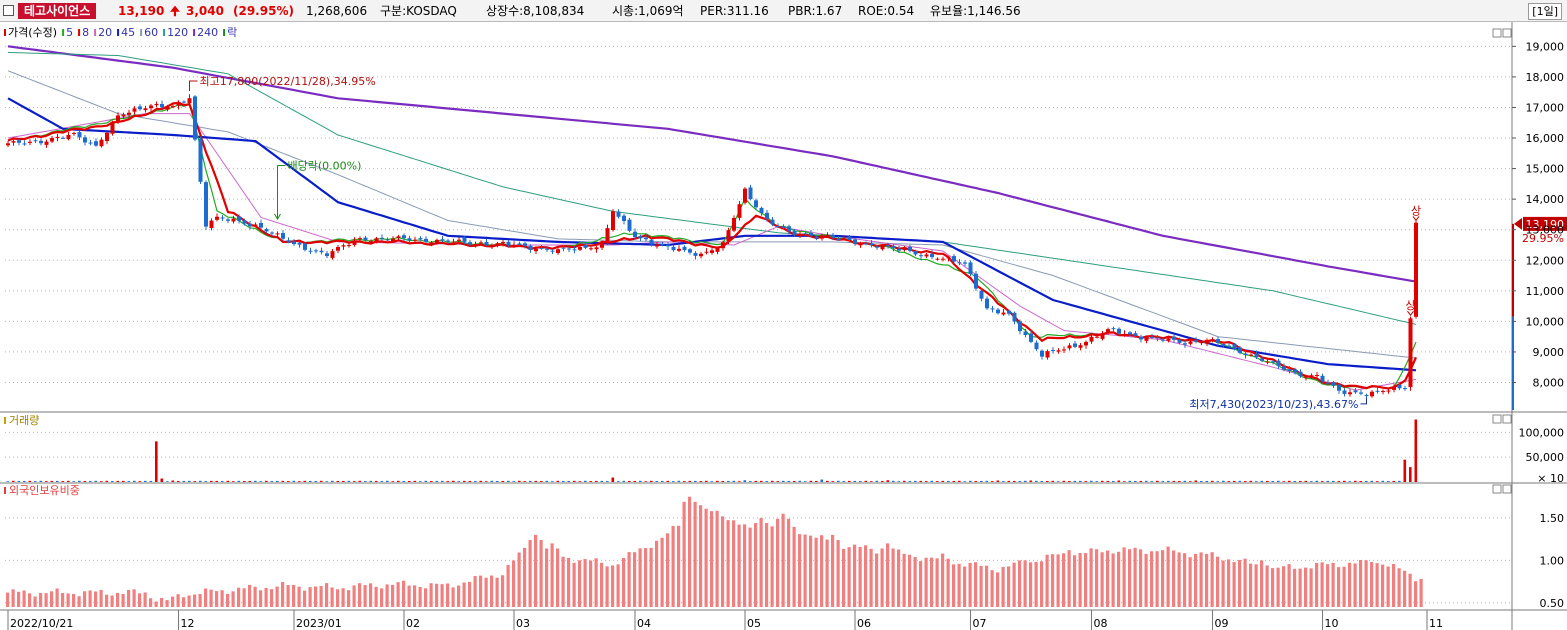  What do you see at coordinates (8, 10) in the screenshot?
I see `header-checkbox` at bounding box center [8, 10].